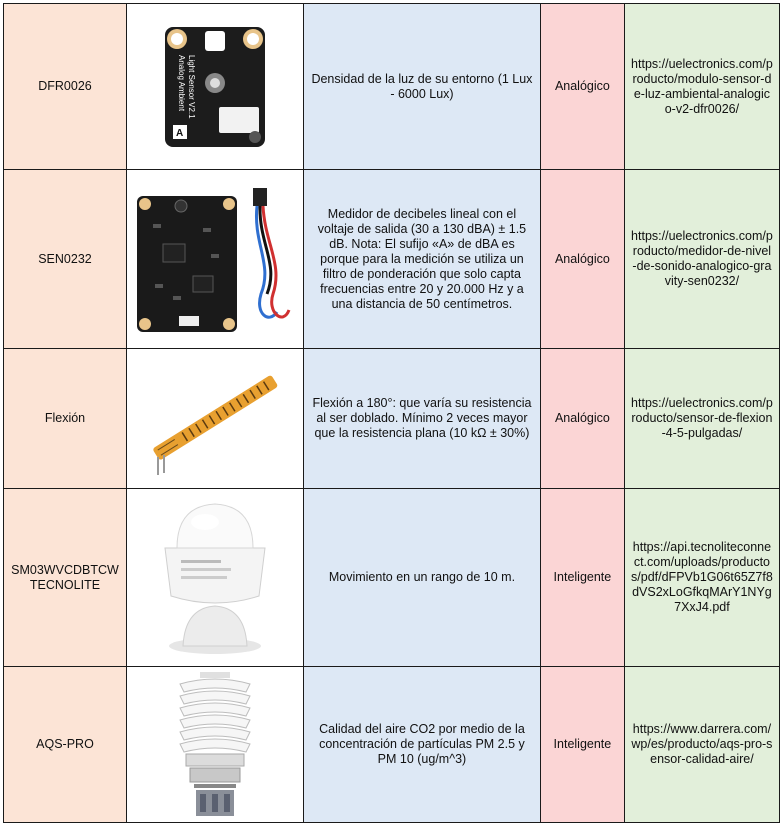  Describe the element at coordinates (191, 87) in the screenshot. I see `board-label-line2: Light Sensor V2.1` at that location.